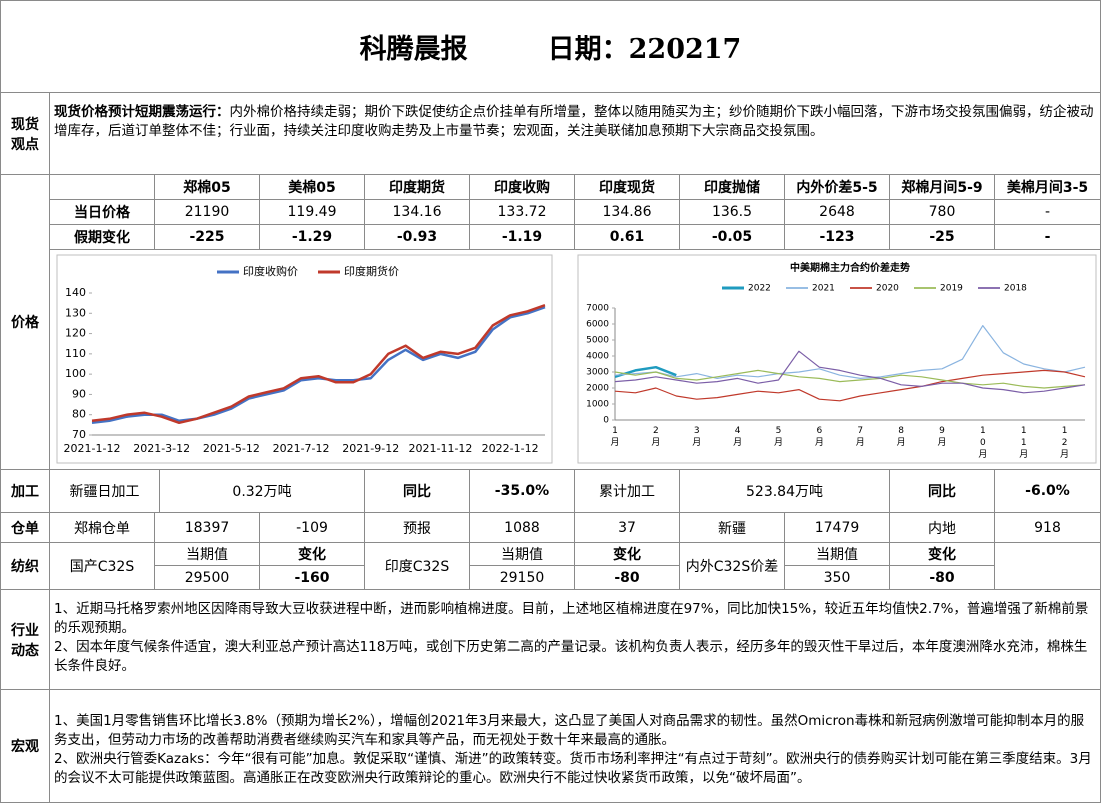  Describe the element at coordinates (207, 187) in the screenshot. I see `column-header: 郑棉05` at that location.